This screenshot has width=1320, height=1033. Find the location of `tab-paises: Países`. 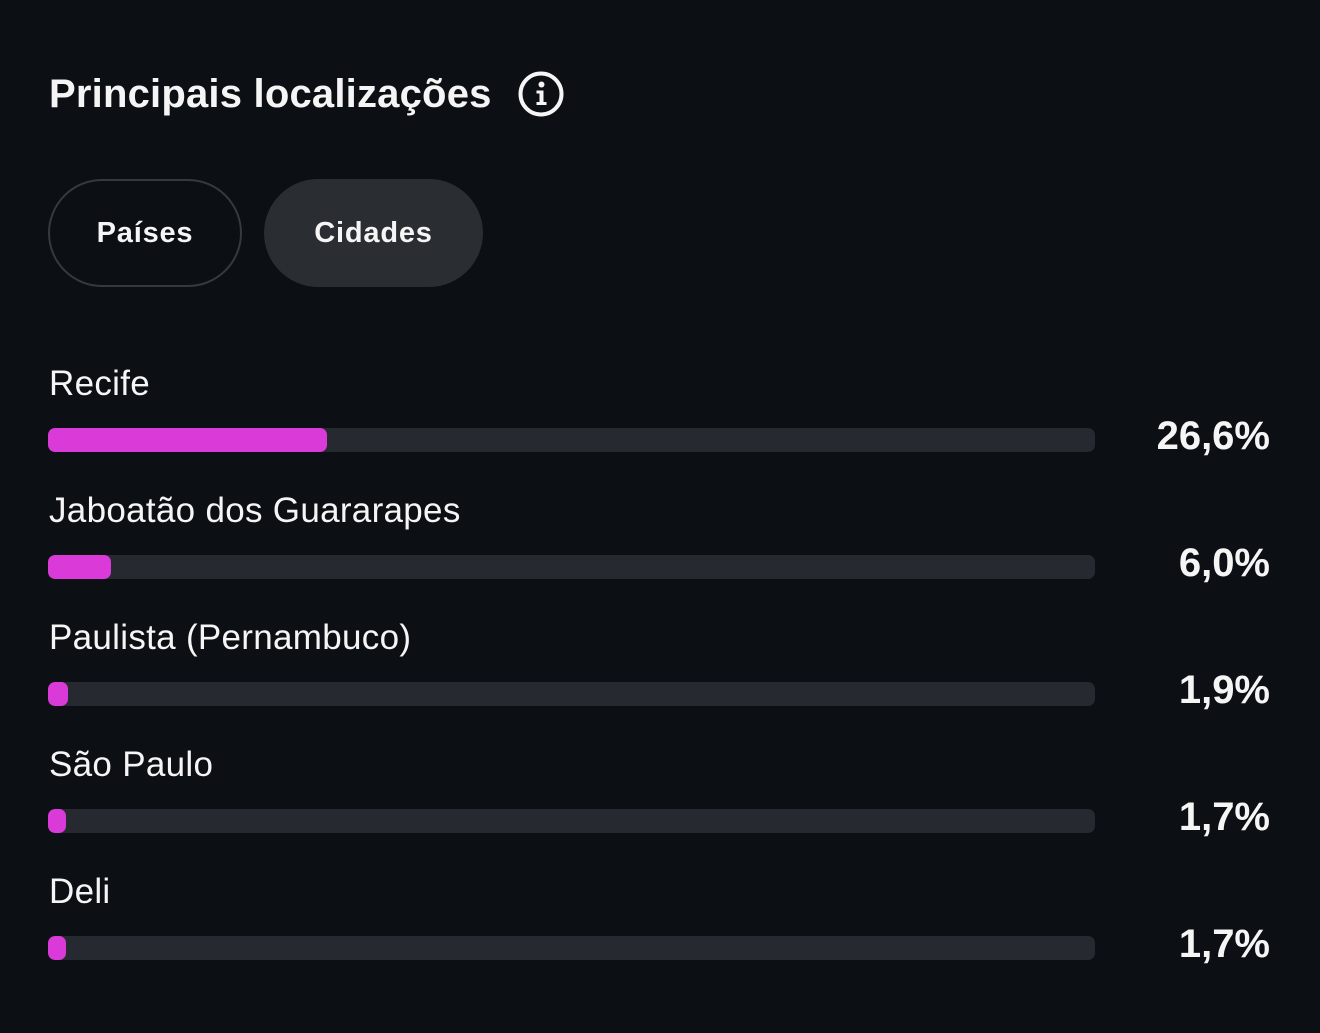

tab-paises: Países is located at coordinates (145, 233).